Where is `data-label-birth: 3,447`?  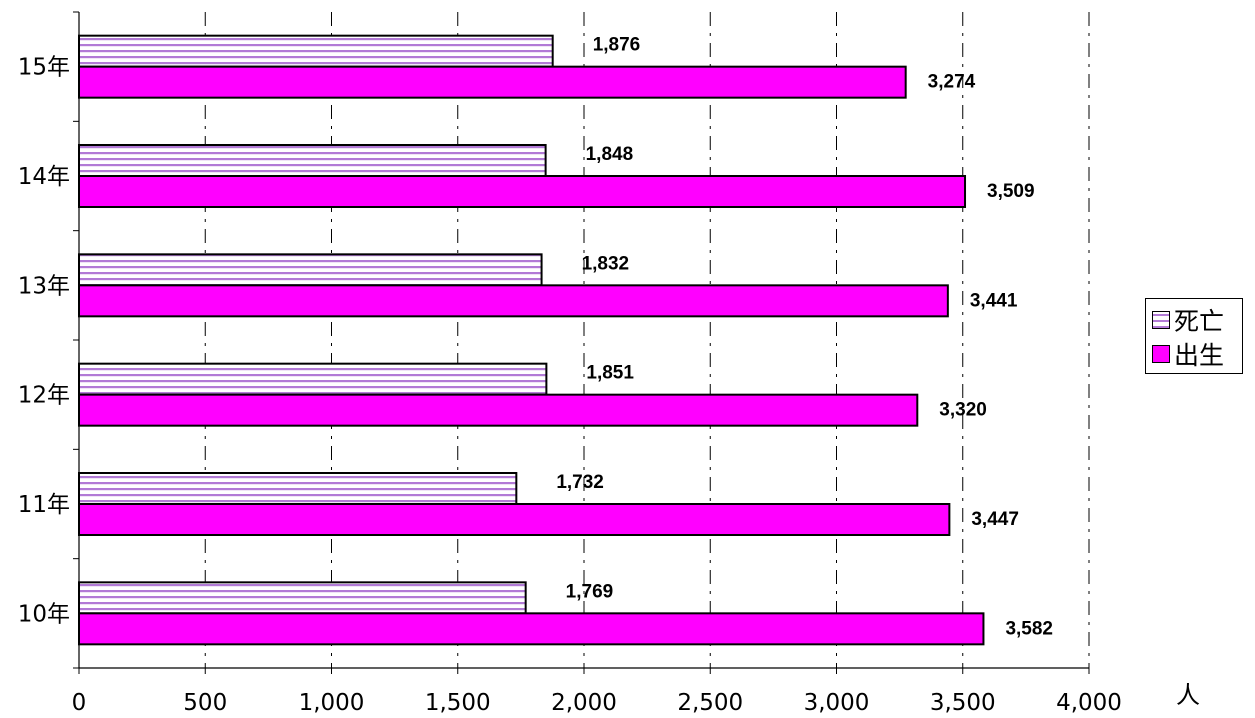
data-label-birth: 3,447 is located at coordinates (995, 519).